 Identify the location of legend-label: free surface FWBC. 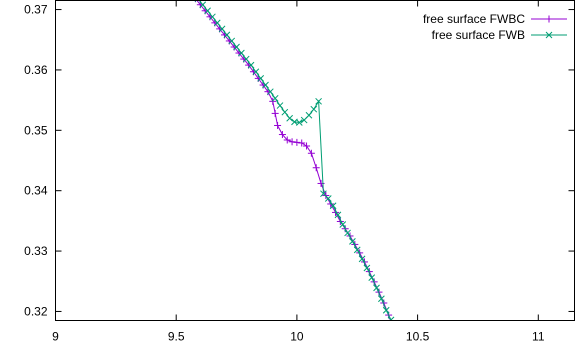
(474, 19).